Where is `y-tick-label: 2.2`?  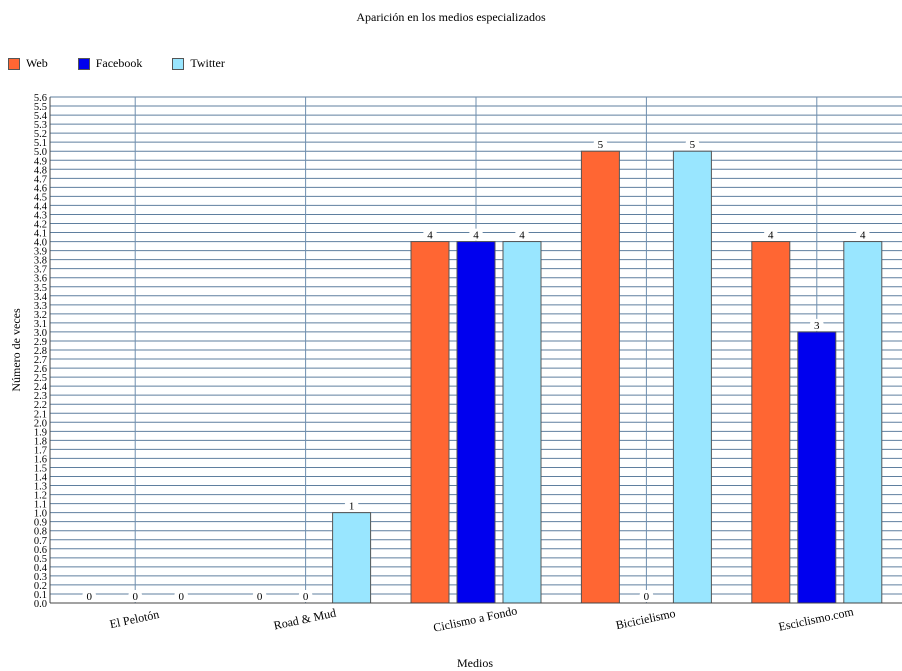 y-tick-label: 2.2 is located at coordinates (40, 405).